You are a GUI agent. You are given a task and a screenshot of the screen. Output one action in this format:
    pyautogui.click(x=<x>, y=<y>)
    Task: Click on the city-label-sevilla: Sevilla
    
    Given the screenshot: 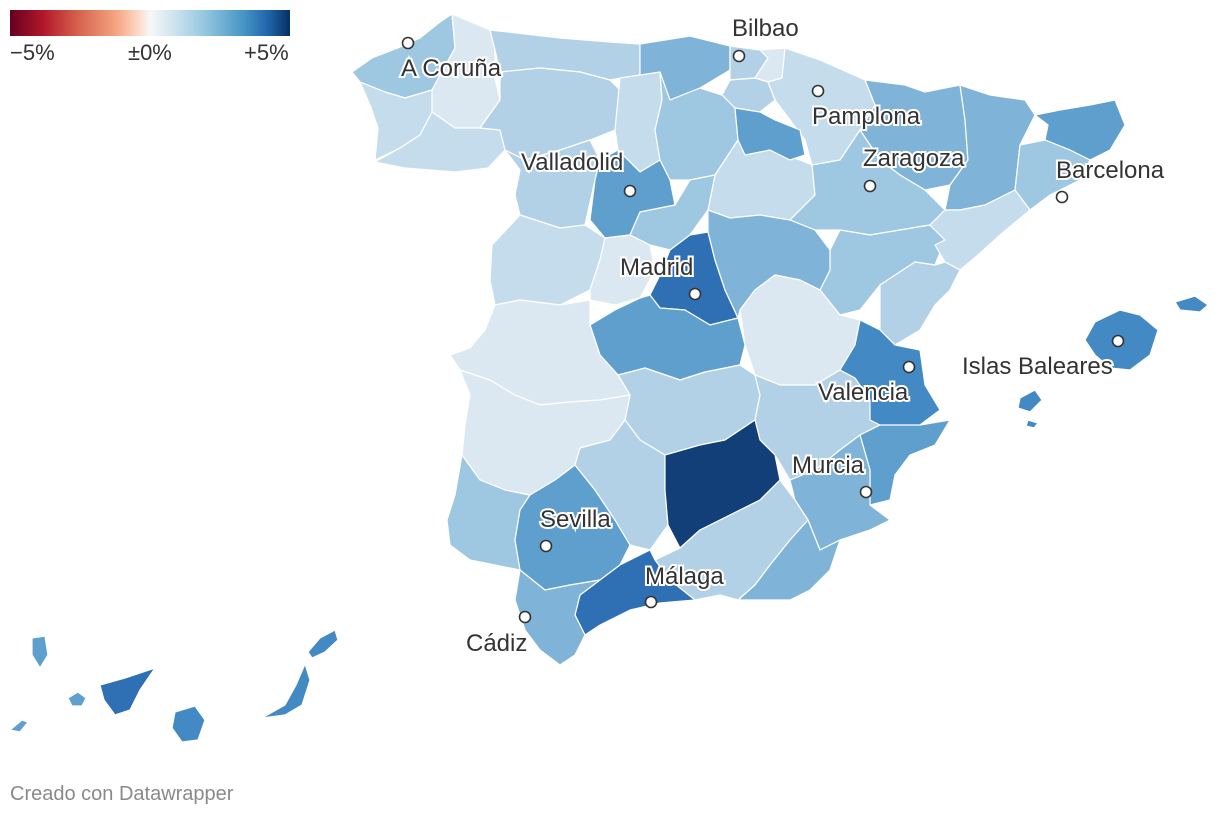 What is the action you would take?
    pyautogui.click(x=575, y=519)
    